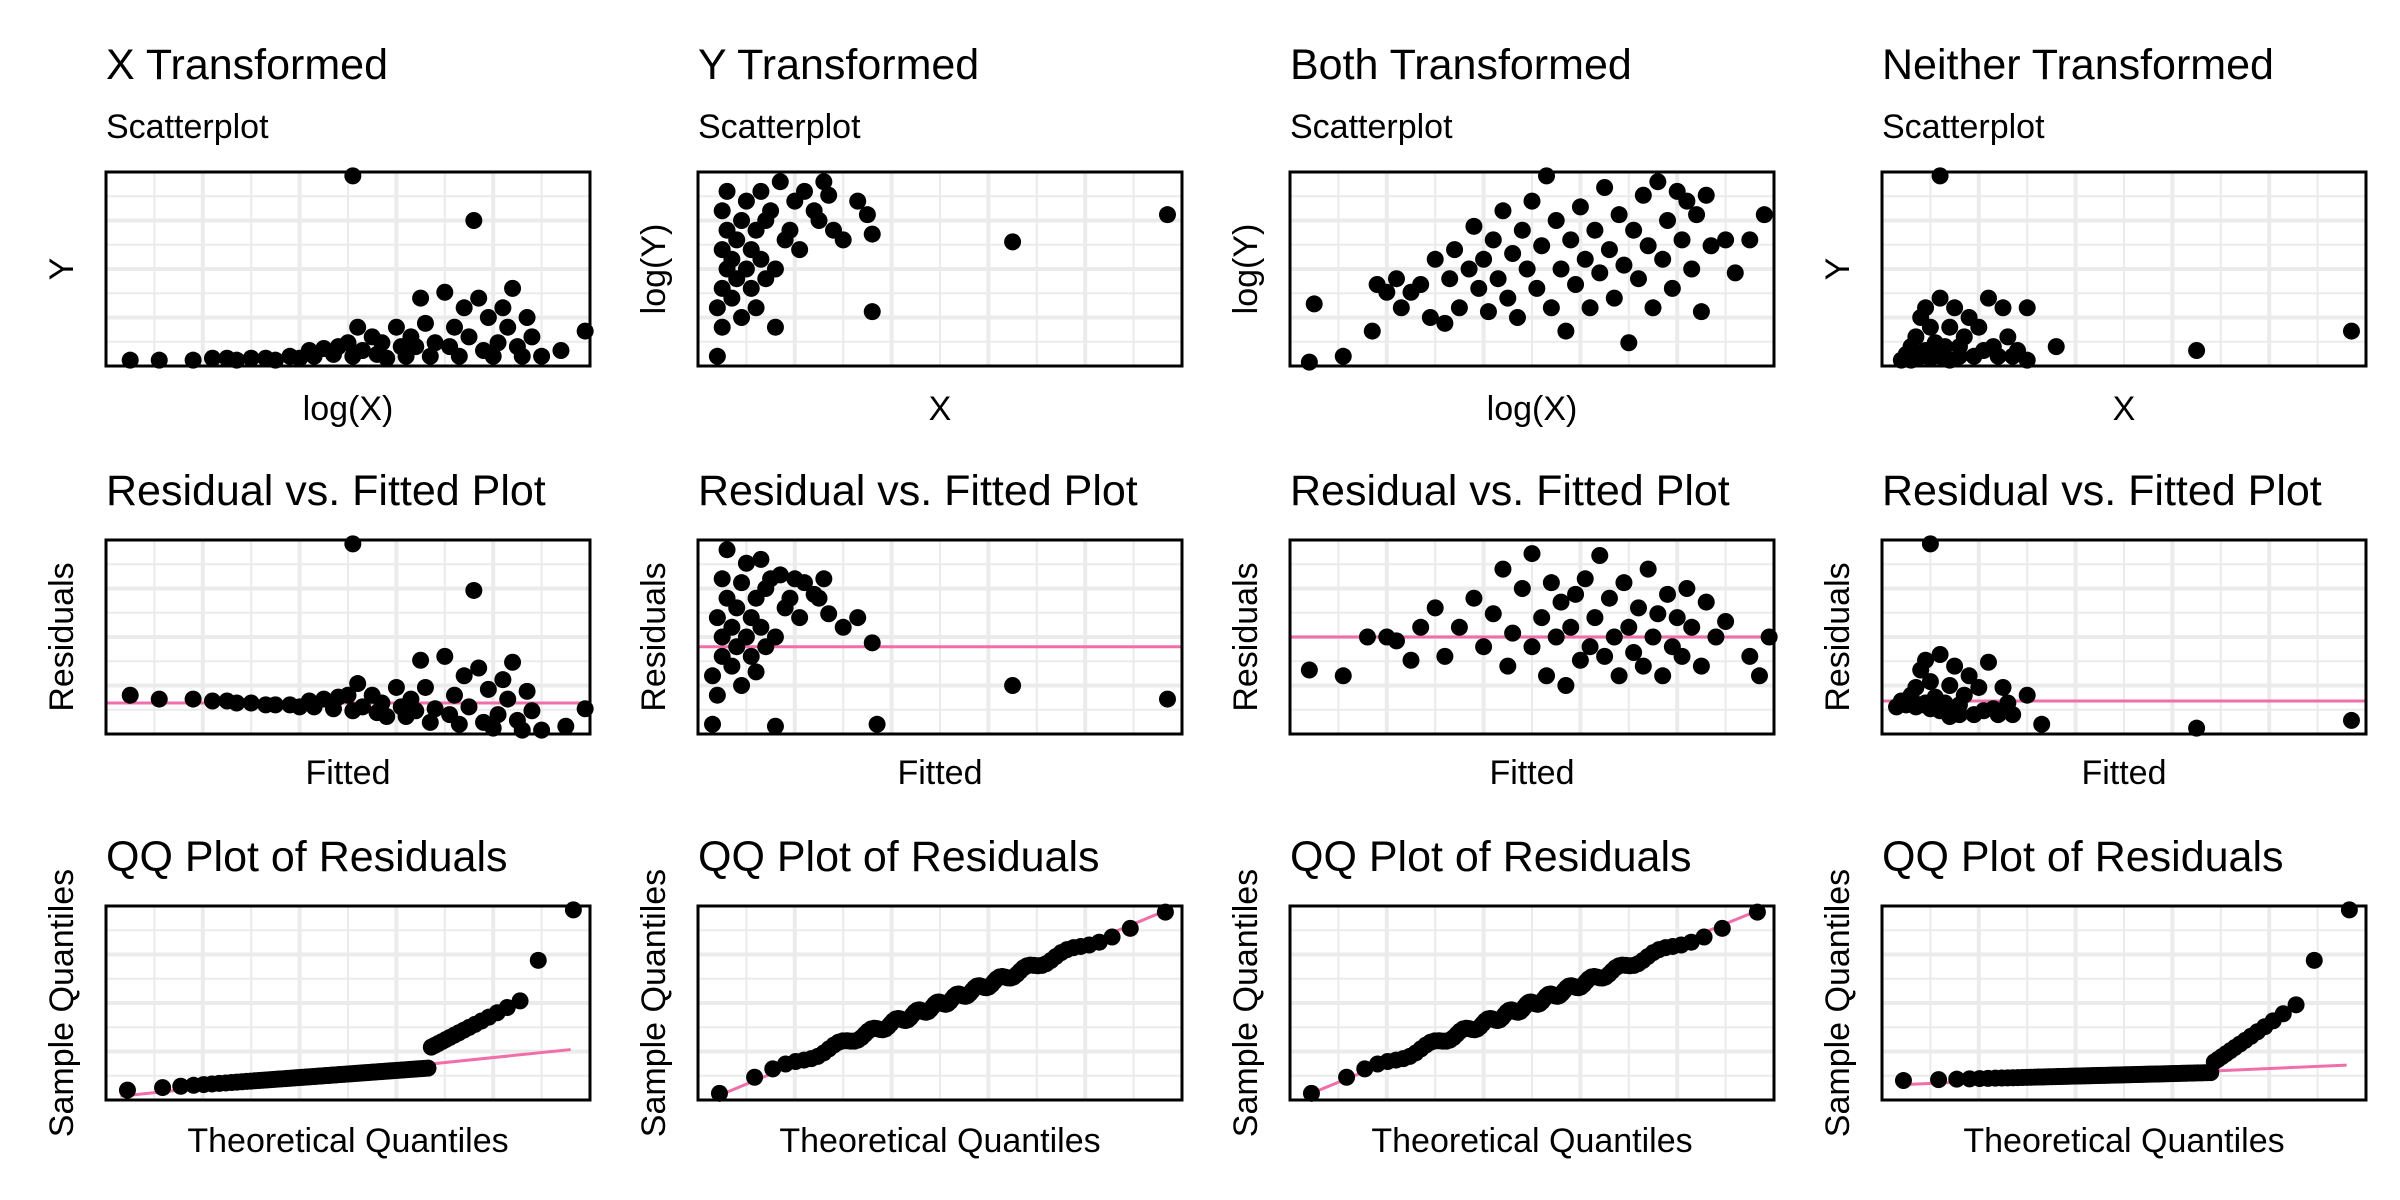 The height and width of the screenshot is (1200, 2400). I want to click on both-transformed-scatter-plot, so click(1532, 269).